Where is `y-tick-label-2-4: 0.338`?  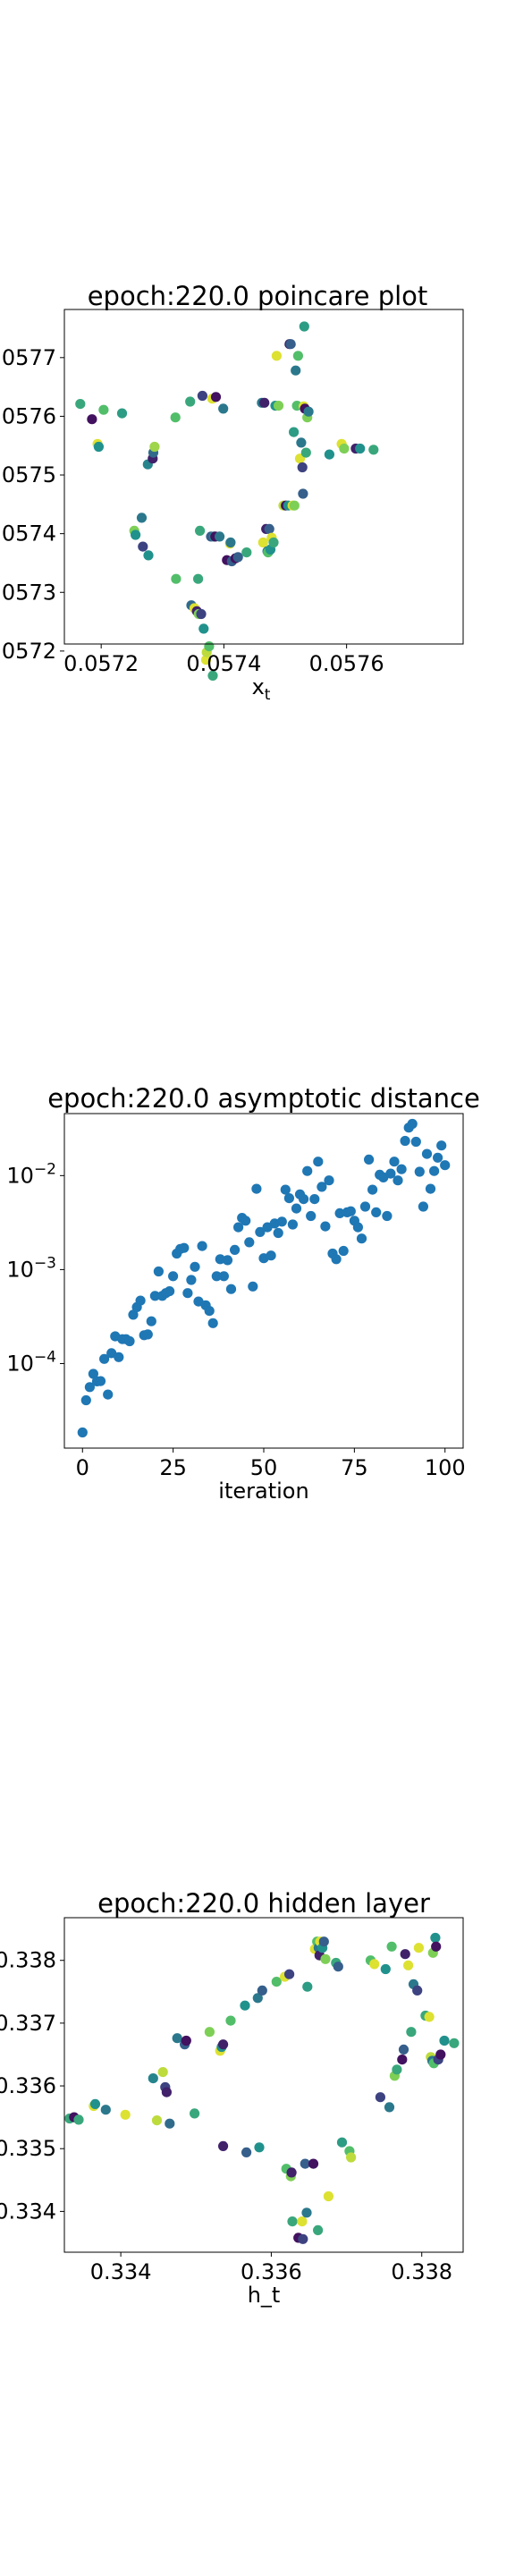
y-tick-label-2-4: 0.338 is located at coordinates (28, 1960).